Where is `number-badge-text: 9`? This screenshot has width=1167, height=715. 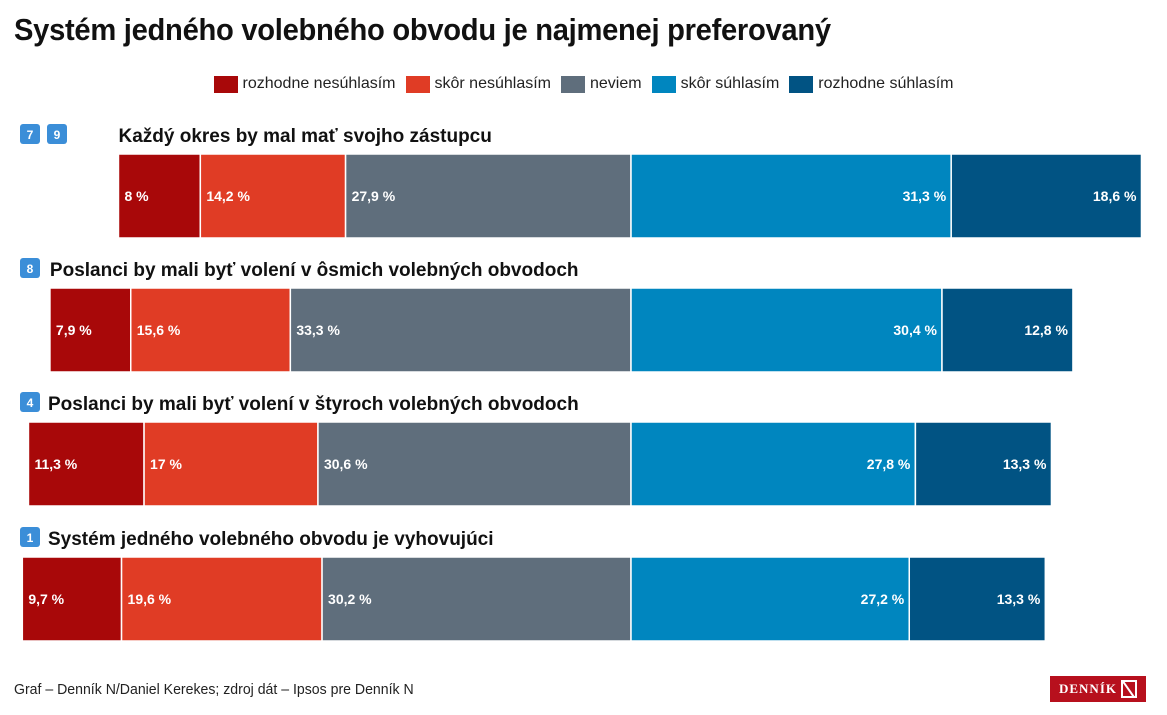
number-badge-text: 9 is located at coordinates (57, 135).